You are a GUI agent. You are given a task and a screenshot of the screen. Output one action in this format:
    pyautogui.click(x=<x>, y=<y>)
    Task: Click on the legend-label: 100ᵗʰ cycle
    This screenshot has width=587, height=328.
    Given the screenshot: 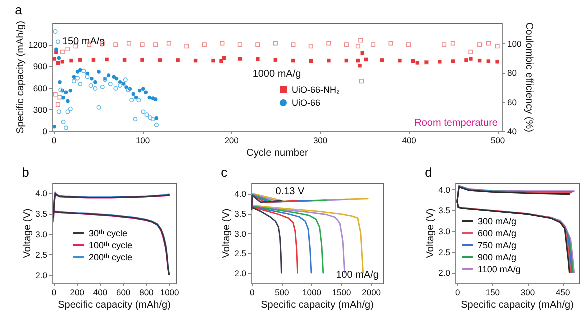 What is the action you would take?
    pyautogui.click(x=110, y=245)
    